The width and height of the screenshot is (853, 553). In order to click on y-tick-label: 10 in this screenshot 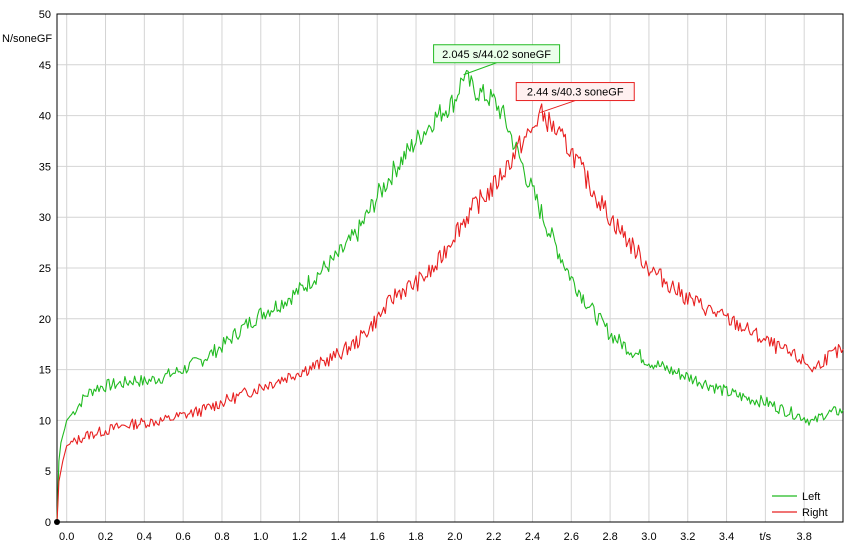, I will do `click(45, 421)`.